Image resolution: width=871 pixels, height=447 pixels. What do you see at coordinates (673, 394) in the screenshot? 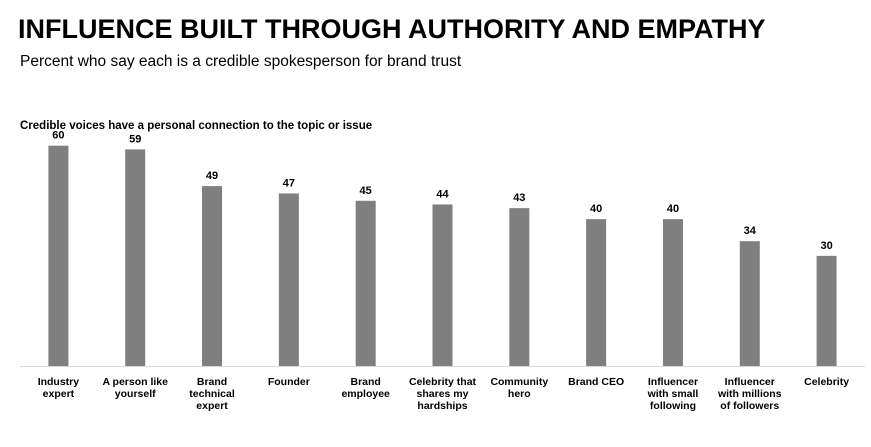
I see `category-label-8: Influencer with small following` at bounding box center [673, 394].